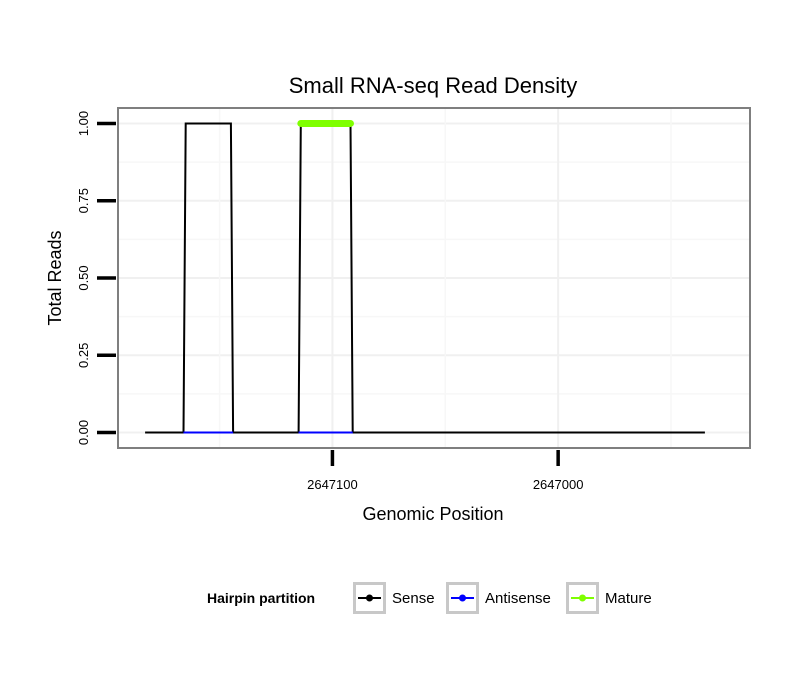 This screenshot has height=690, width=810. I want to click on y-tick-label: 0.50, so click(83, 277).